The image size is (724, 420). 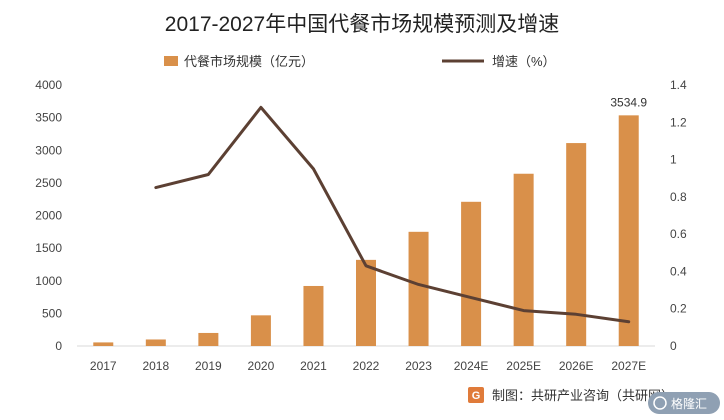 I want to click on bar-2020, so click(x=260, y=330).